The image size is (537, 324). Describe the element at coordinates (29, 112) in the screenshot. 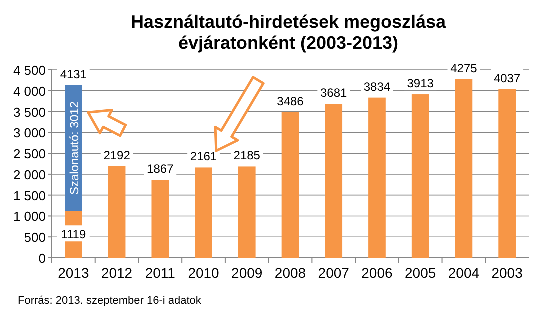

I see `y-tick-label: 3 500` at that location.